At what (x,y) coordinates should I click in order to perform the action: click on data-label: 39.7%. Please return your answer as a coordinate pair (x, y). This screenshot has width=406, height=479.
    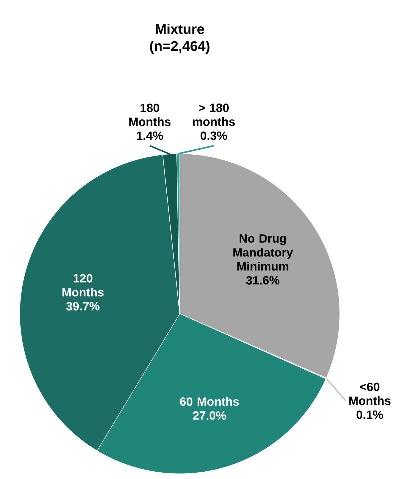
    Looking at the image, I should click on (83, 306).